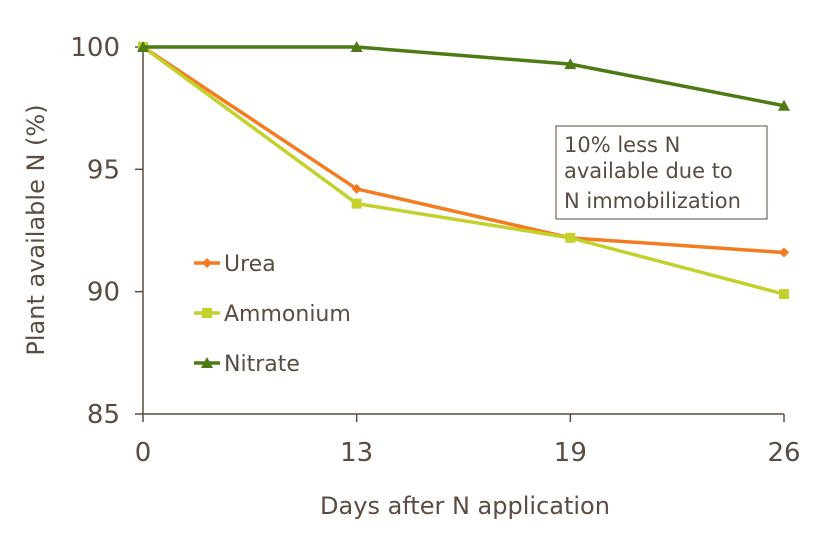 The image size is (823, 540). What do you see at coordinates (465, 506) in the screenshot?
I see `x-axis-label: Days after N application` at bounding box center [465, 506].